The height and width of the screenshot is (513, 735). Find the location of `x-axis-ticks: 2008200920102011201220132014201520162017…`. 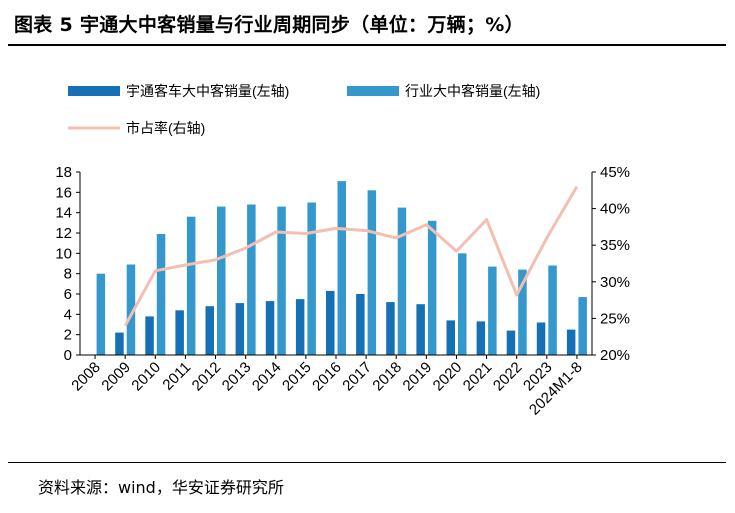

x-axis-ticks: 2008200920102011201220132014201520162017… is located at coordinates (327, 387).